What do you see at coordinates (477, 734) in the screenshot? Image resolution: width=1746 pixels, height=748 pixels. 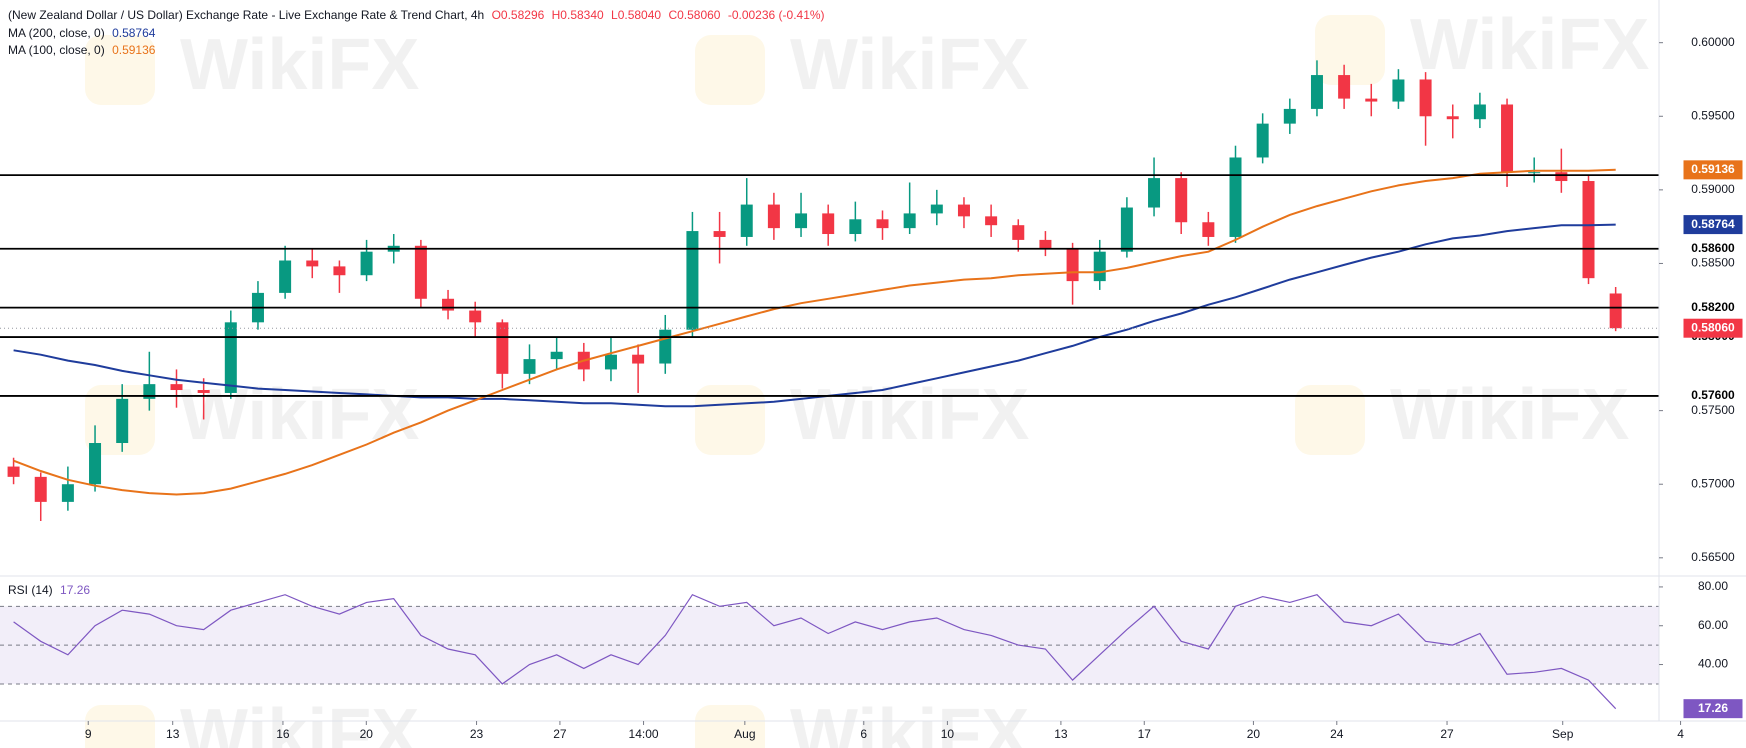 I see `x-tick-label: 23` at bounding box center [477, 734].